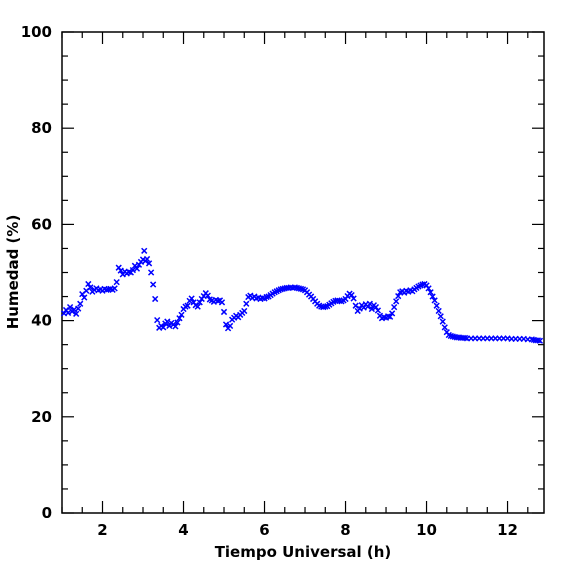  Describe the element at coordinates (302, 295) in the screenshot. I see `data-markers` at that location.